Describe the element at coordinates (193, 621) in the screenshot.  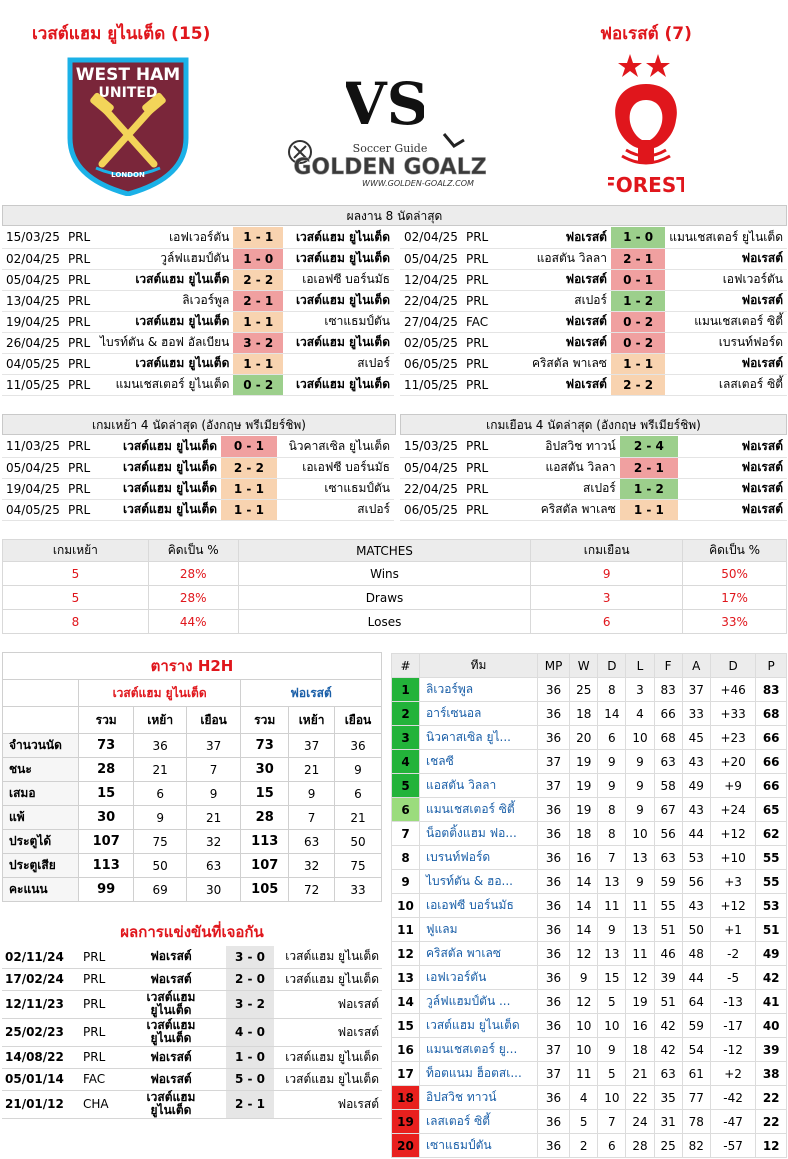
I see `stats-home-pct: 44%` at that location.